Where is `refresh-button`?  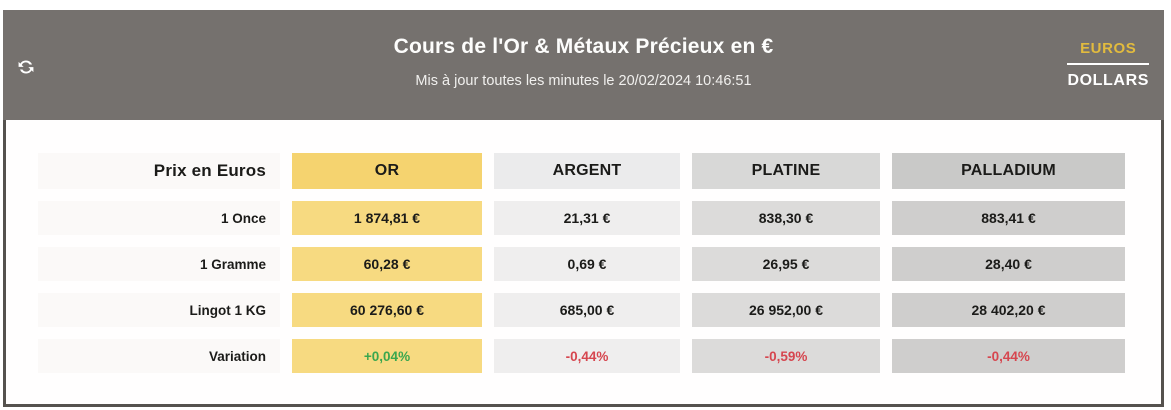 refresh-button is located at coordinates (26, 67).